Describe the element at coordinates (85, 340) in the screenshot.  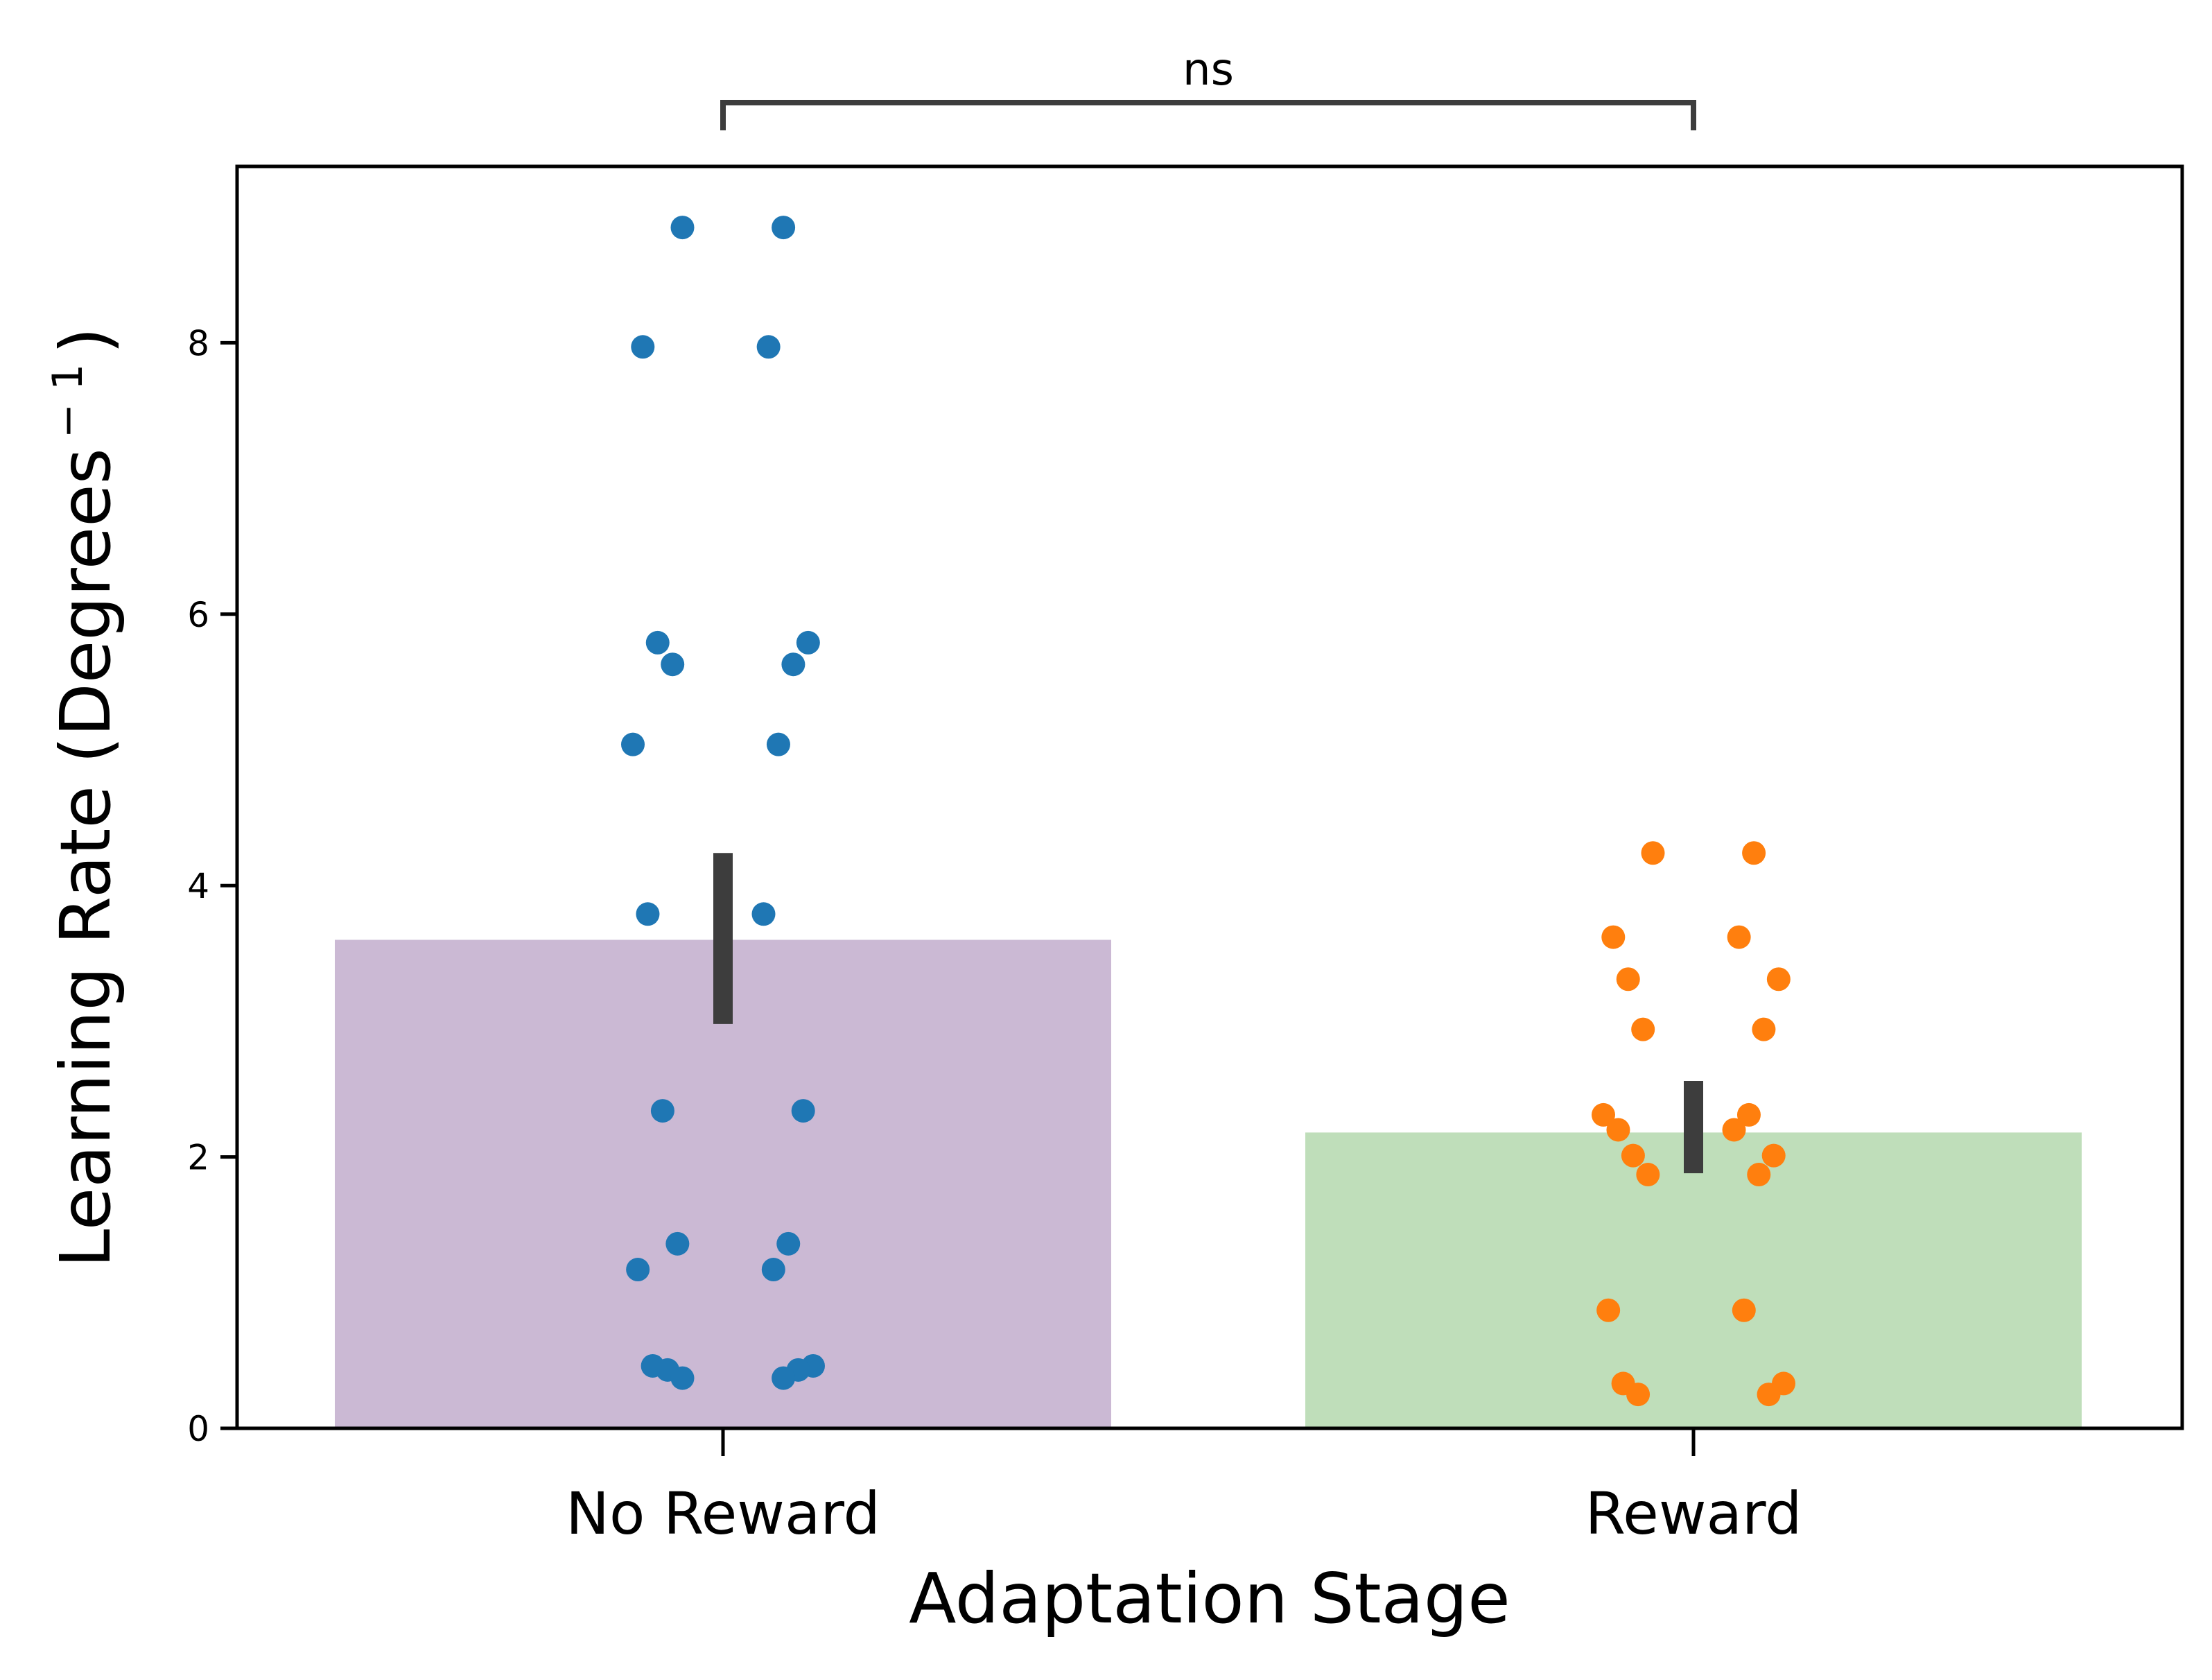
I see `y-axis-title-close: )` at that location.